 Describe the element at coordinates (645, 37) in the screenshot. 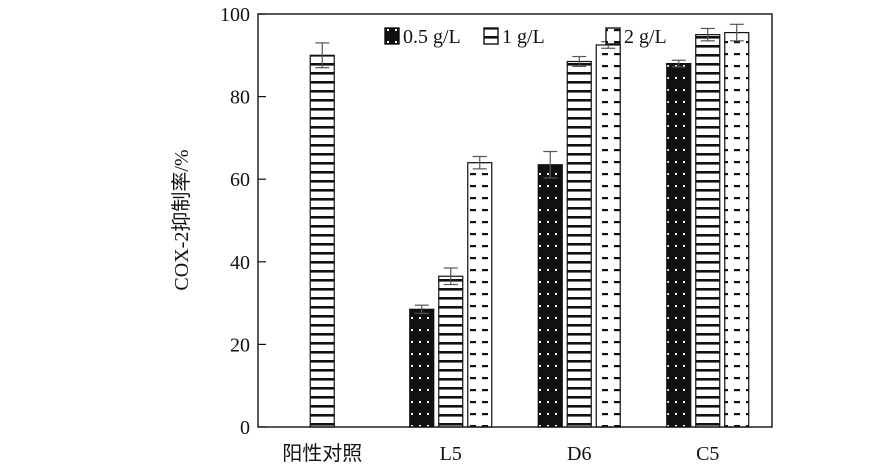

I see `legend-label: 2 g/L` at that location.